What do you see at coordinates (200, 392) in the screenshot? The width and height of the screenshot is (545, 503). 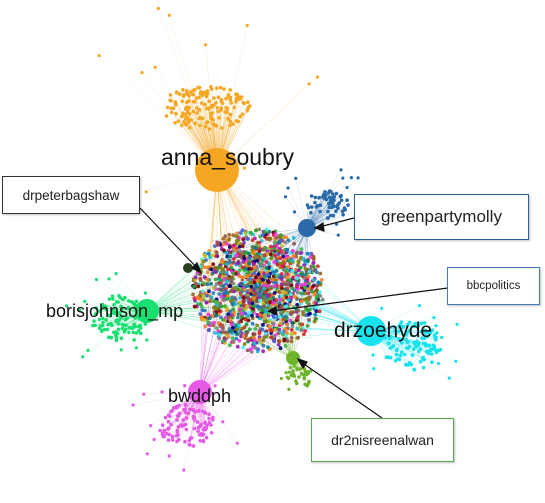 I see `hub-node-bwddph` at bounding box center [200, 392].